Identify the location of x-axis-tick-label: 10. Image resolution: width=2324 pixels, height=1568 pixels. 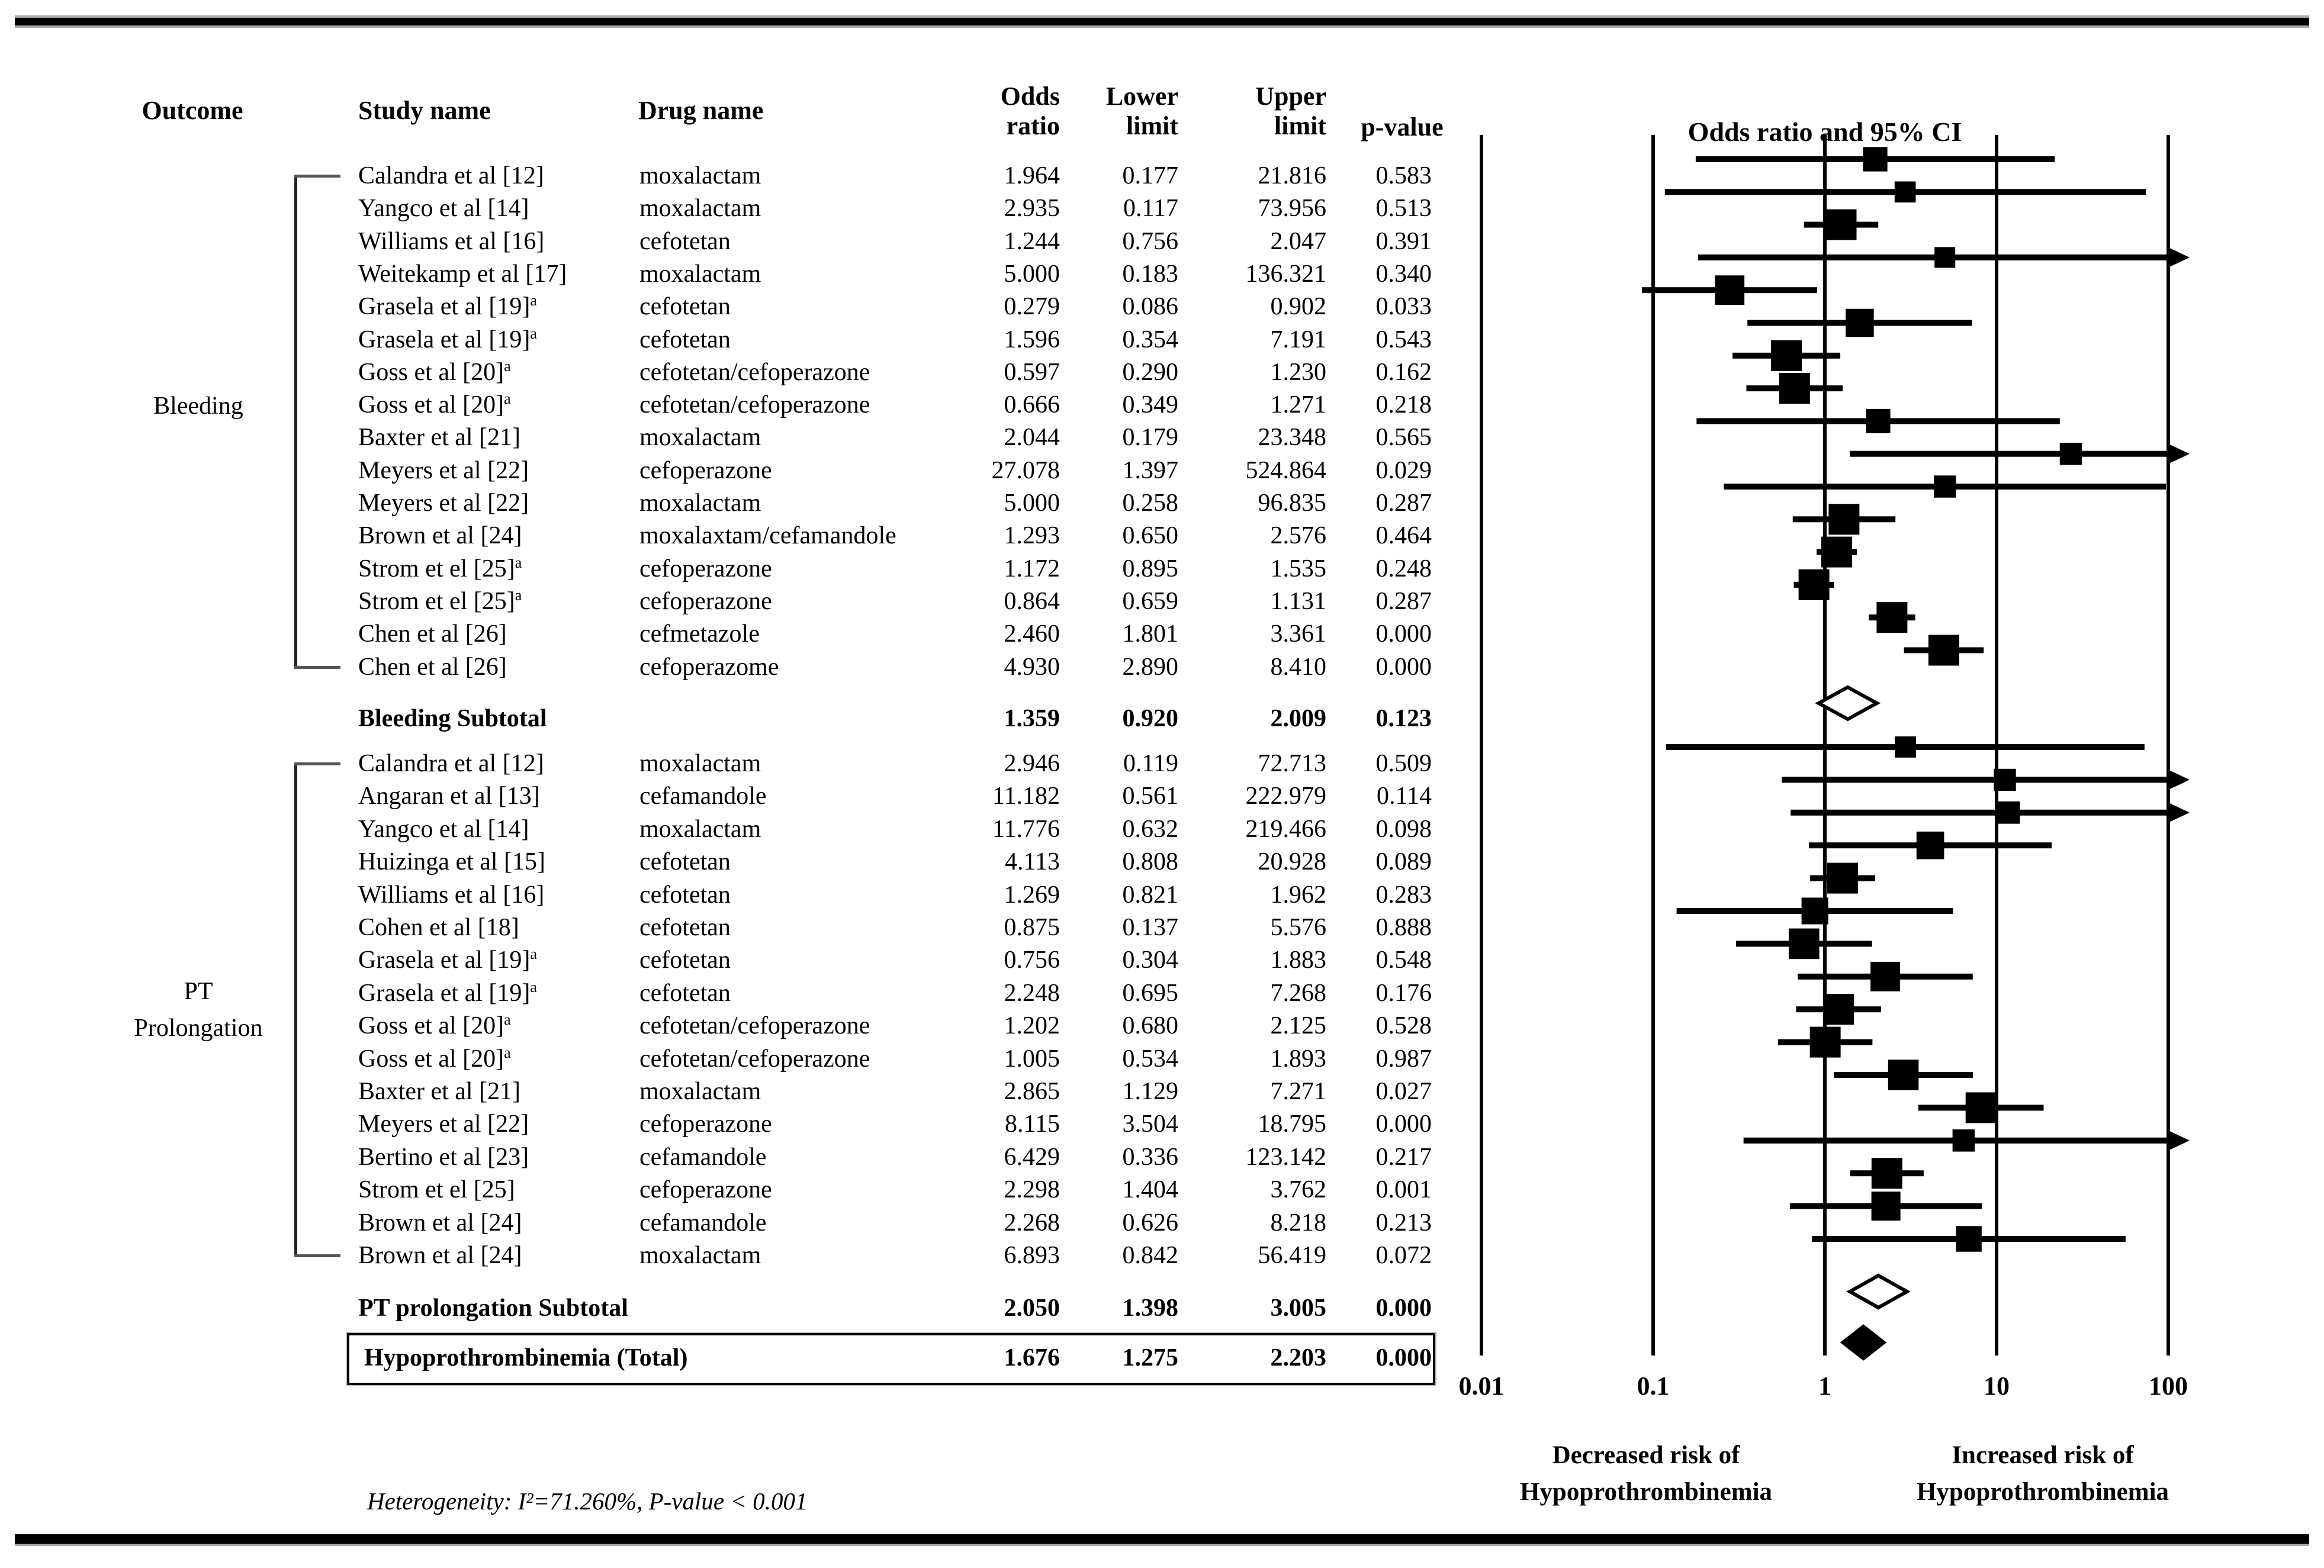
(1997, 1385).